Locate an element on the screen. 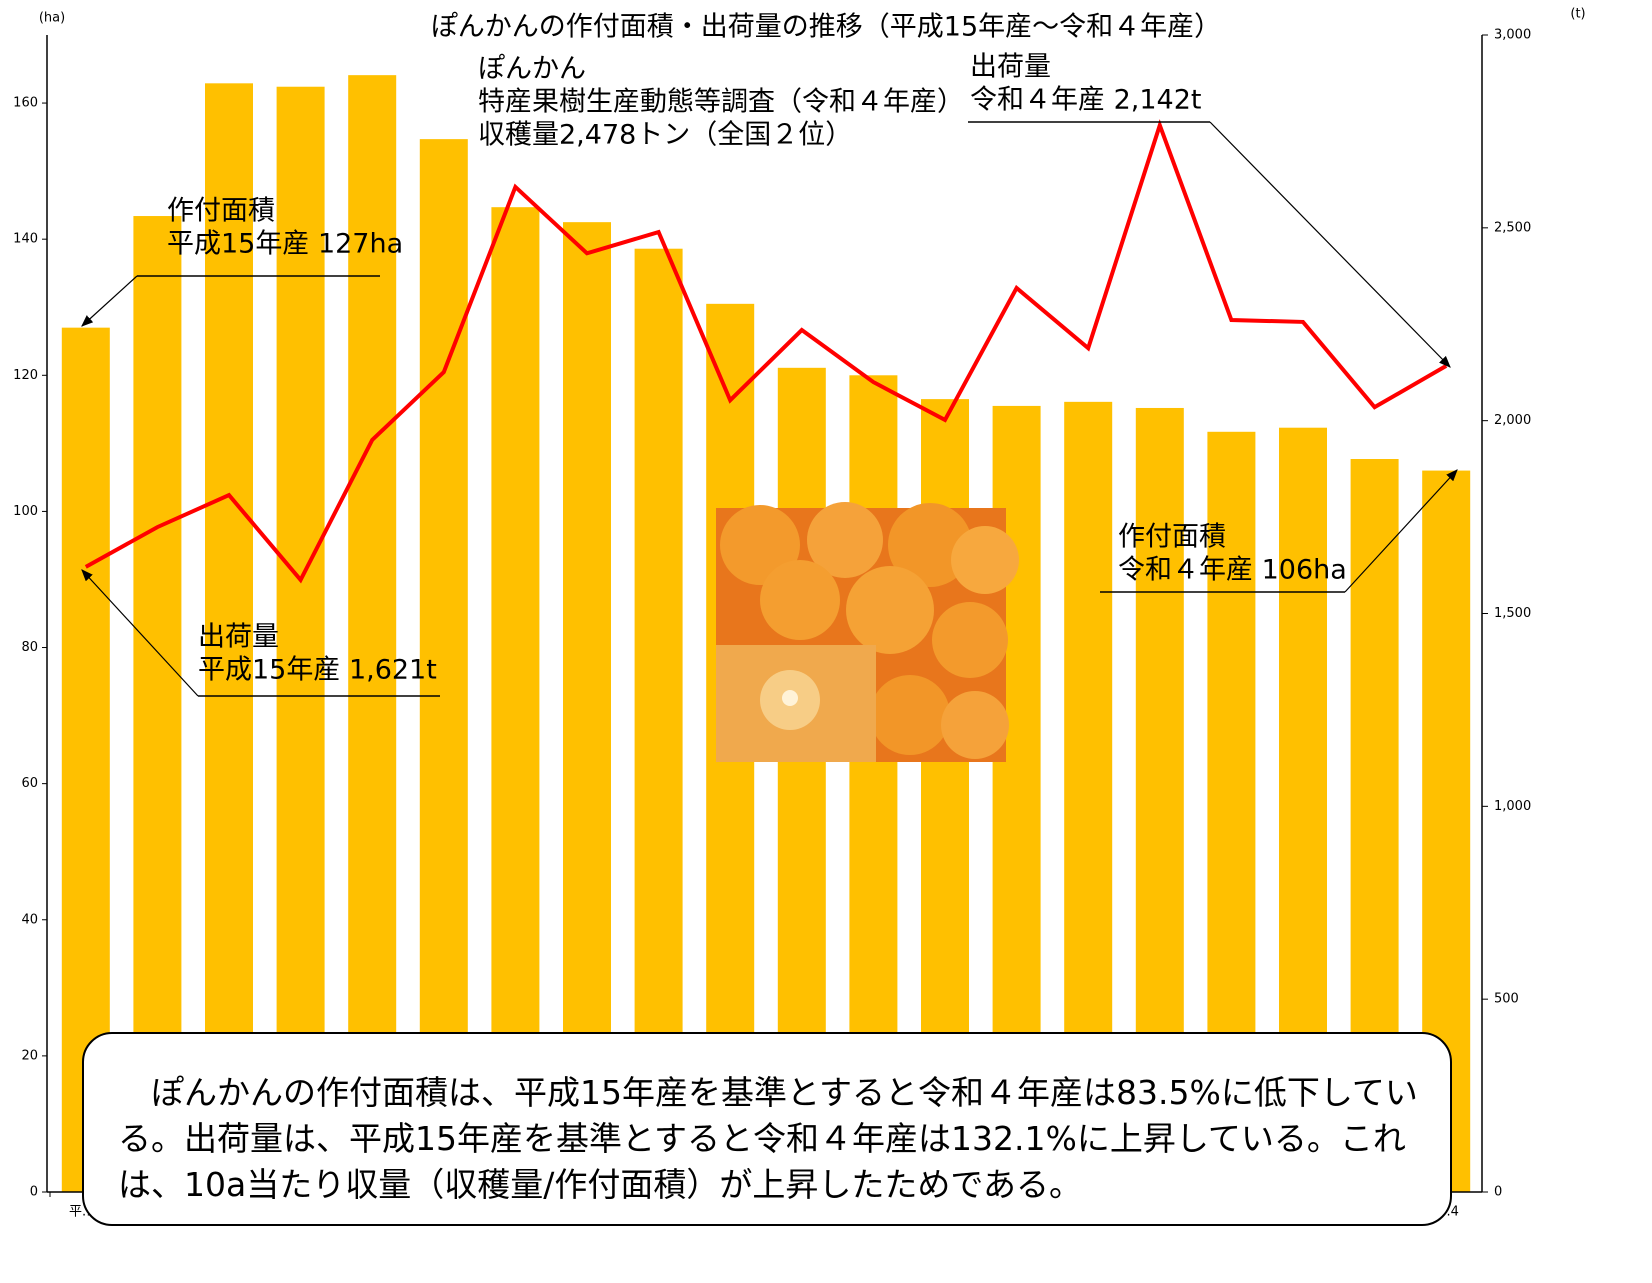 Image resolution: width=1652 pixels, height=1283 pixels. annotation: 平成15年産 127ha is located at coordinates (285, 244).